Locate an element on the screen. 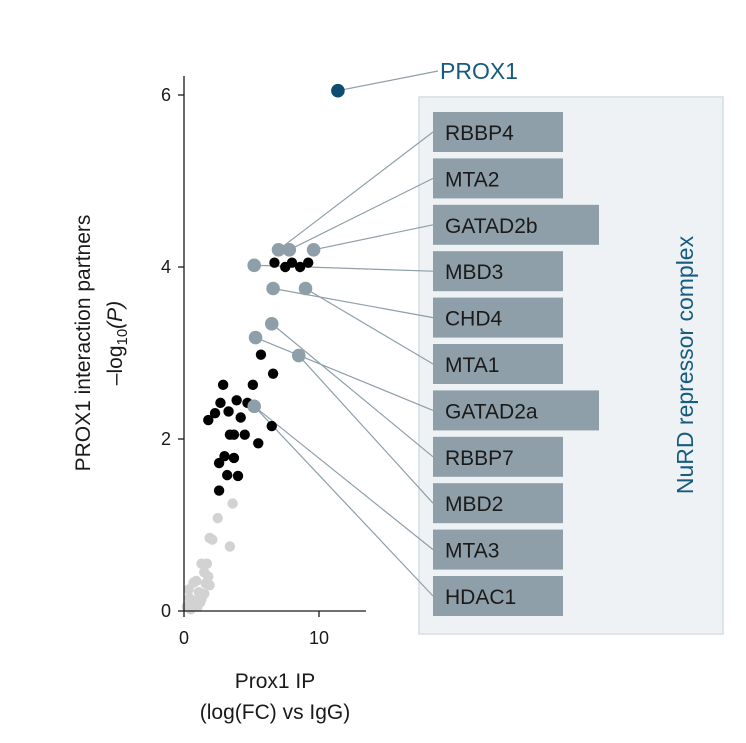 This screenshot has width=746, height=743. y-tick-label: 6 is located at coordinates (166, 95).